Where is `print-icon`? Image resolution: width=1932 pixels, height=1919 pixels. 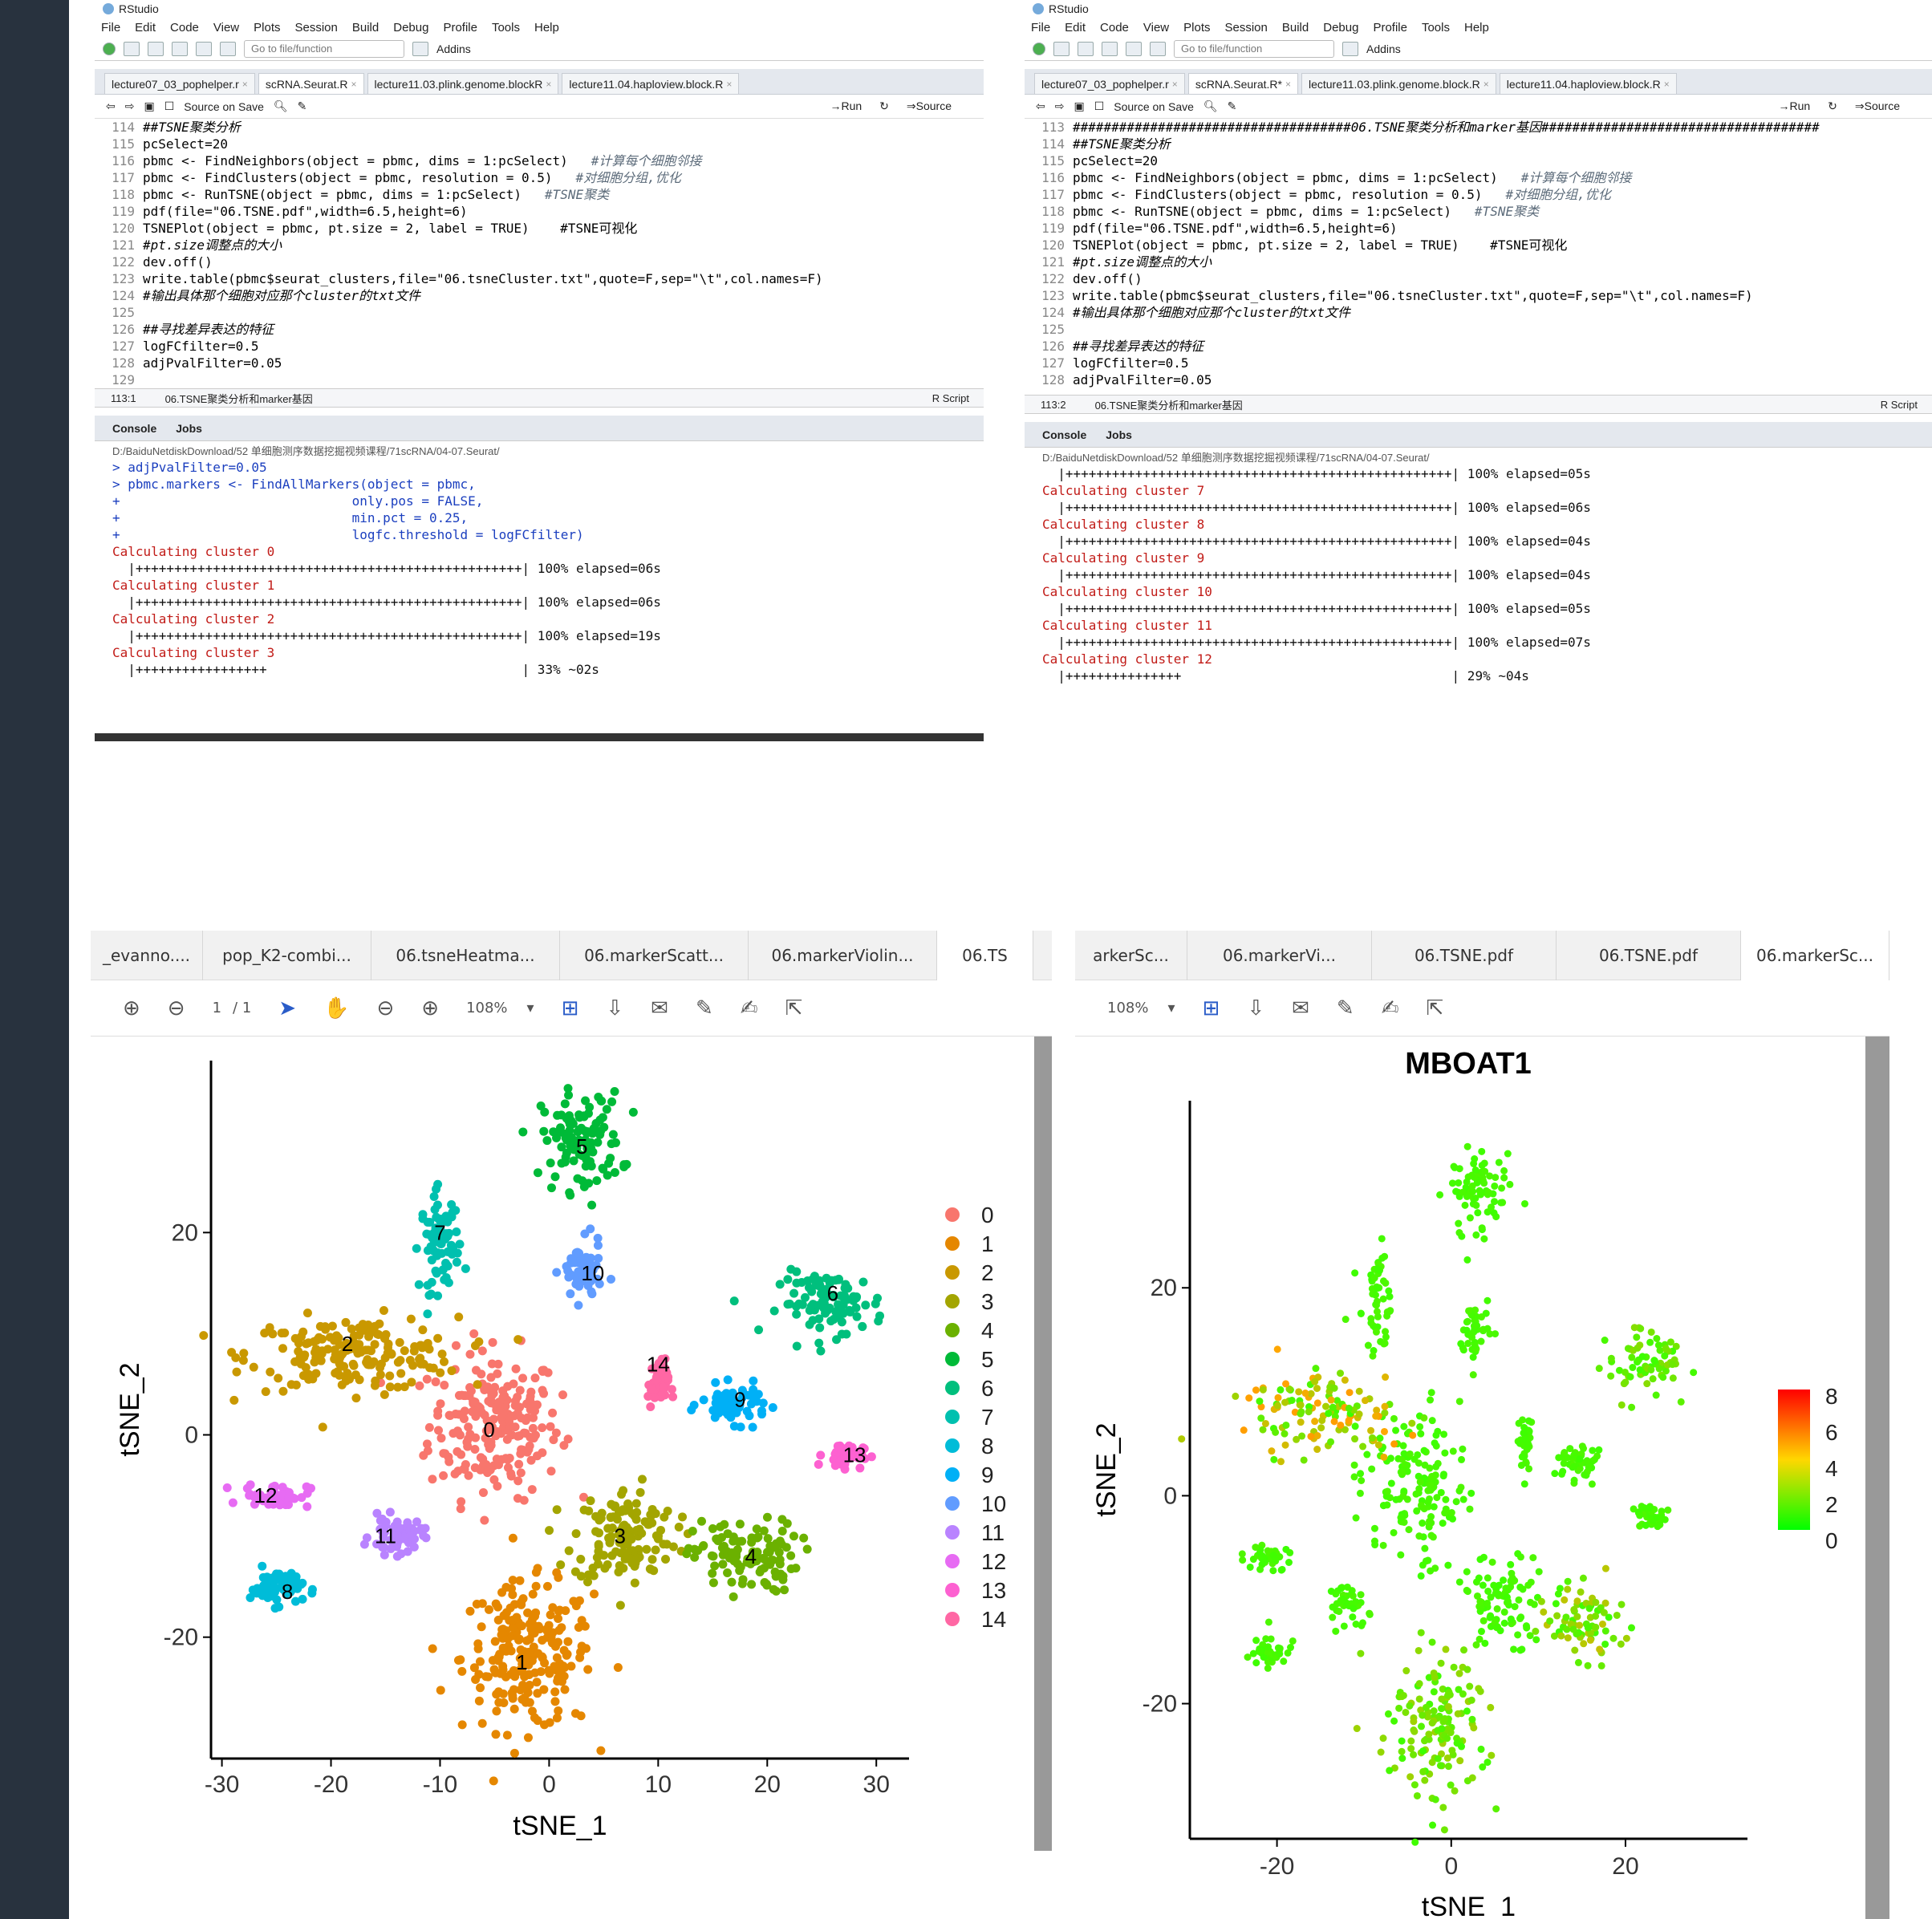 print-icon is located at coordinates (228, 48).